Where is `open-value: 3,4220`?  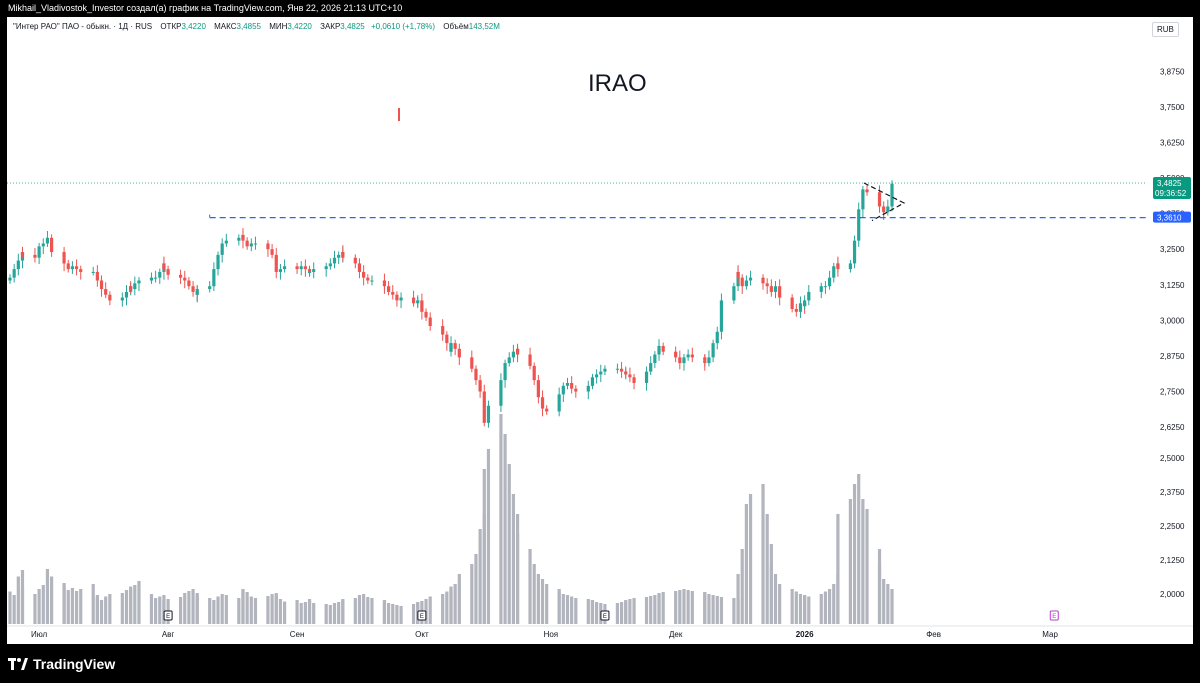
open-value: 3,4220 is located at coordinates (193, 26).